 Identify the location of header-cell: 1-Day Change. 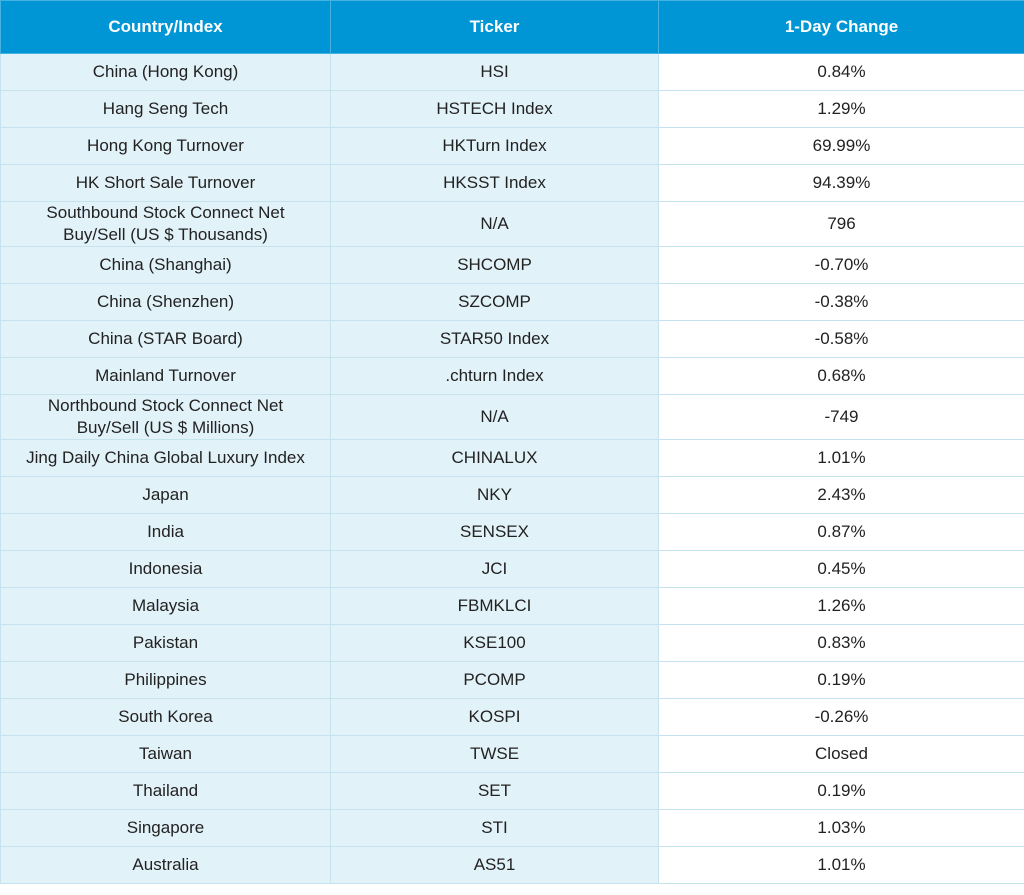
(841, 27).